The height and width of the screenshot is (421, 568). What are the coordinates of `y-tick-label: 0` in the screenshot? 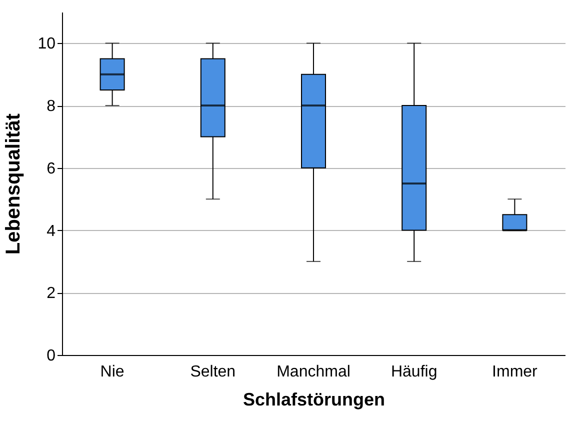 It's located at (51, 356).